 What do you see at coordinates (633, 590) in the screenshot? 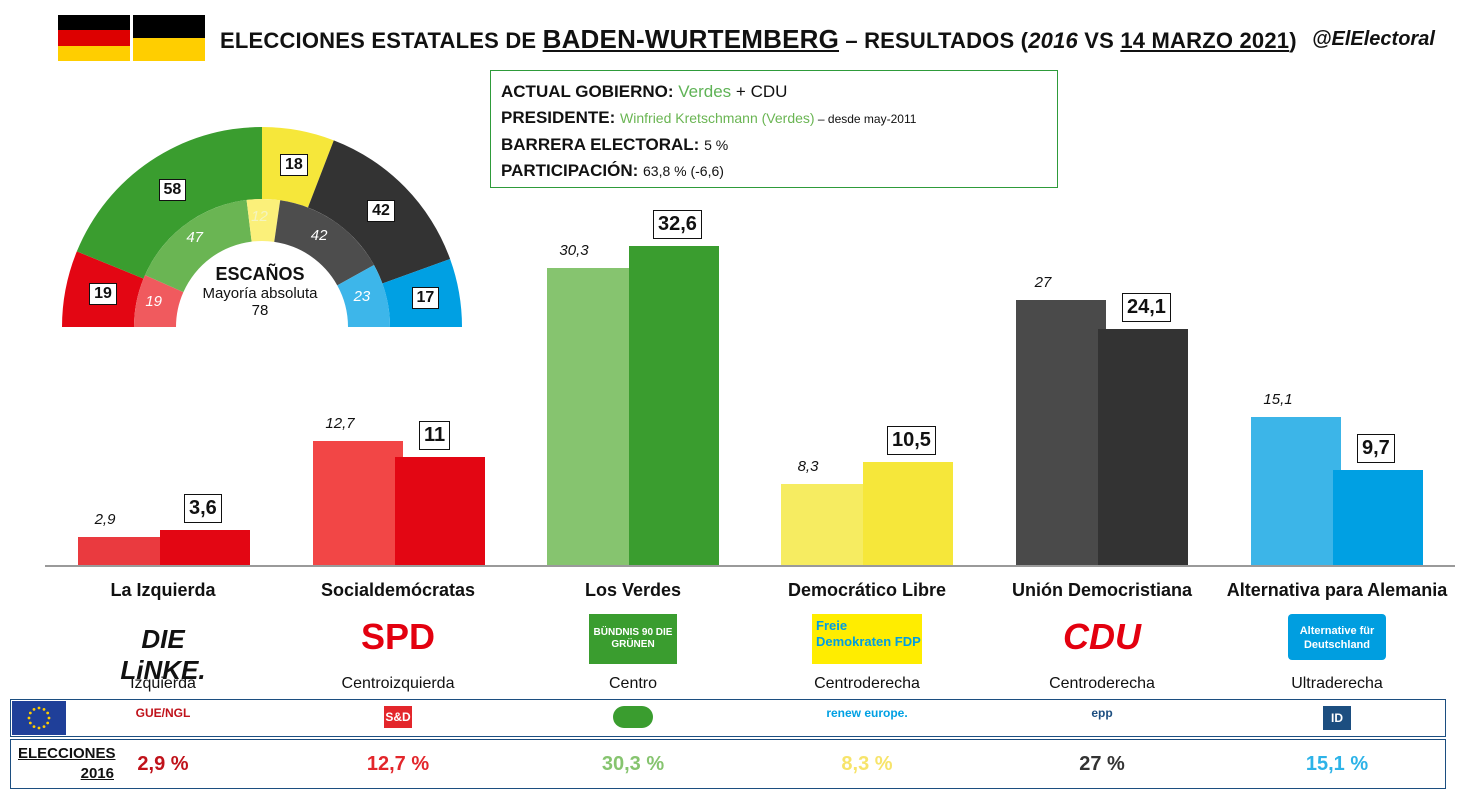
I see `party-name: Los Verdes` at bounding box center [633, 590].